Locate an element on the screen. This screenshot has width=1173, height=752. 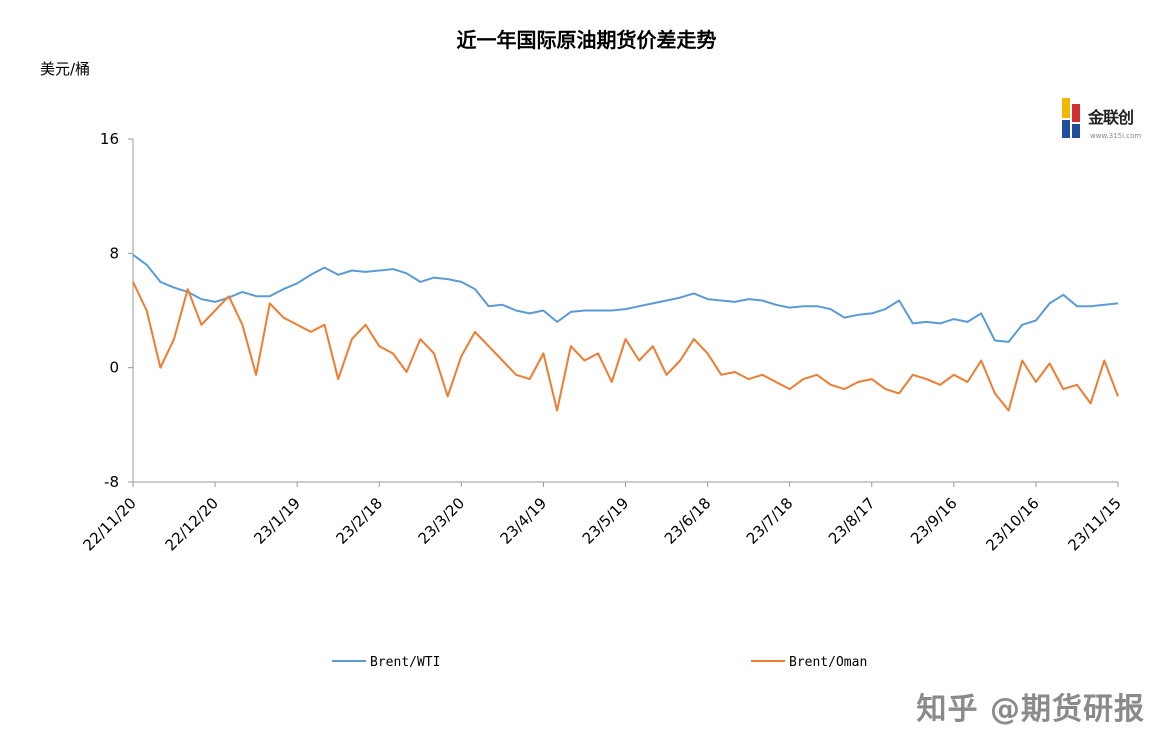
y-tick-label: 8 is located at coordinates (114, 253).